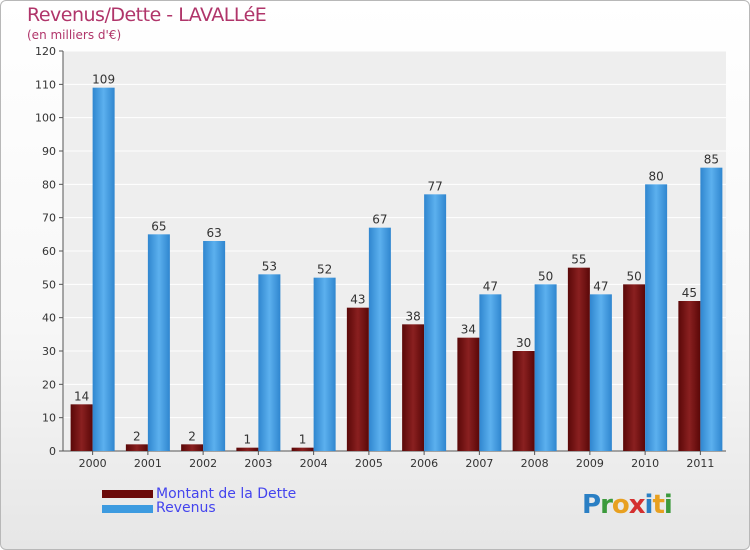  Describe the element at coordinates (645, 463) in the screenshot. I see `x-tick-label: 2010` at that location.